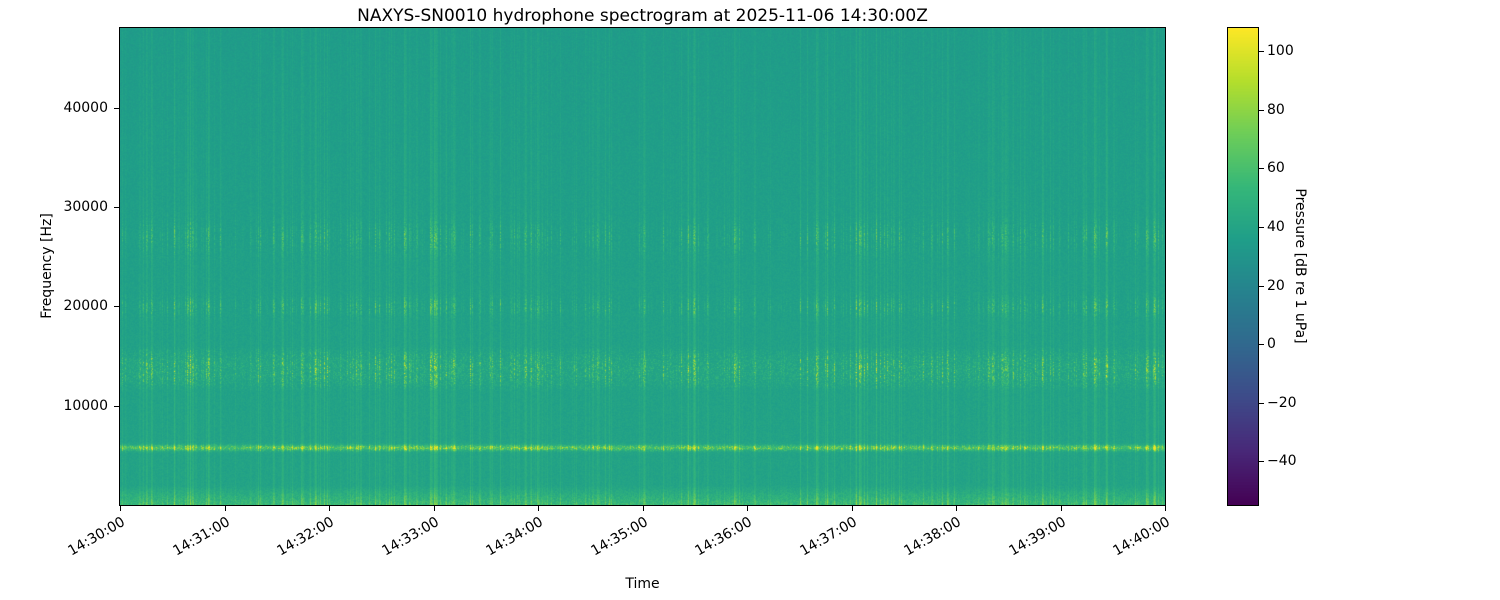 Image resolution: width=1500 pixels, height=600 pixels. I want to click on colorbar-gradient, so click(1243, 266).